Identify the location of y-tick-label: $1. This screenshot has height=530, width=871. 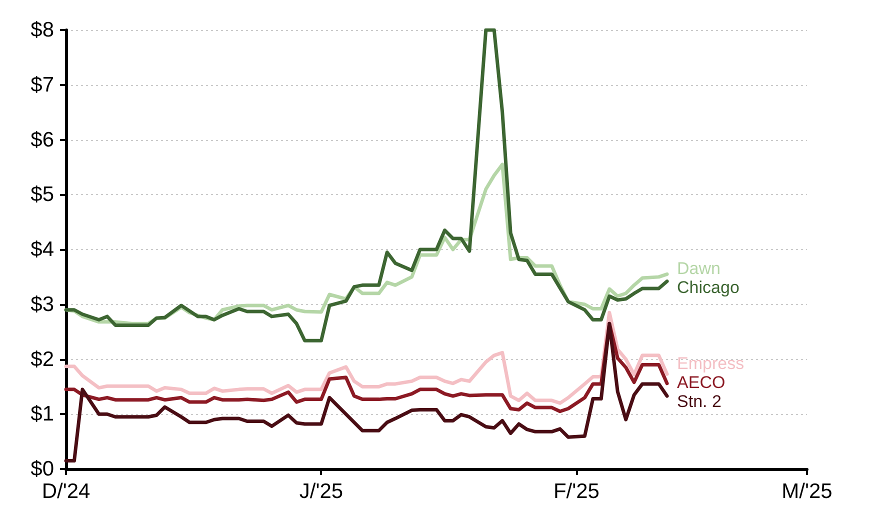
(42, 414).